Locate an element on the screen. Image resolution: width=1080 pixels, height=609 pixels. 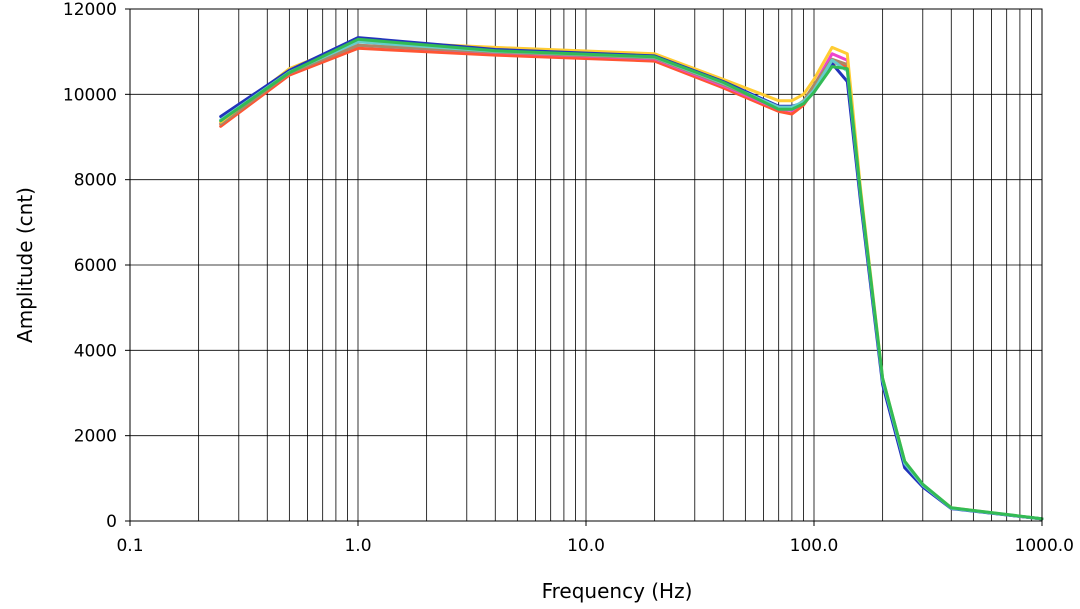
x-tick-label: 0.1 is located at coordinates (129, 546).